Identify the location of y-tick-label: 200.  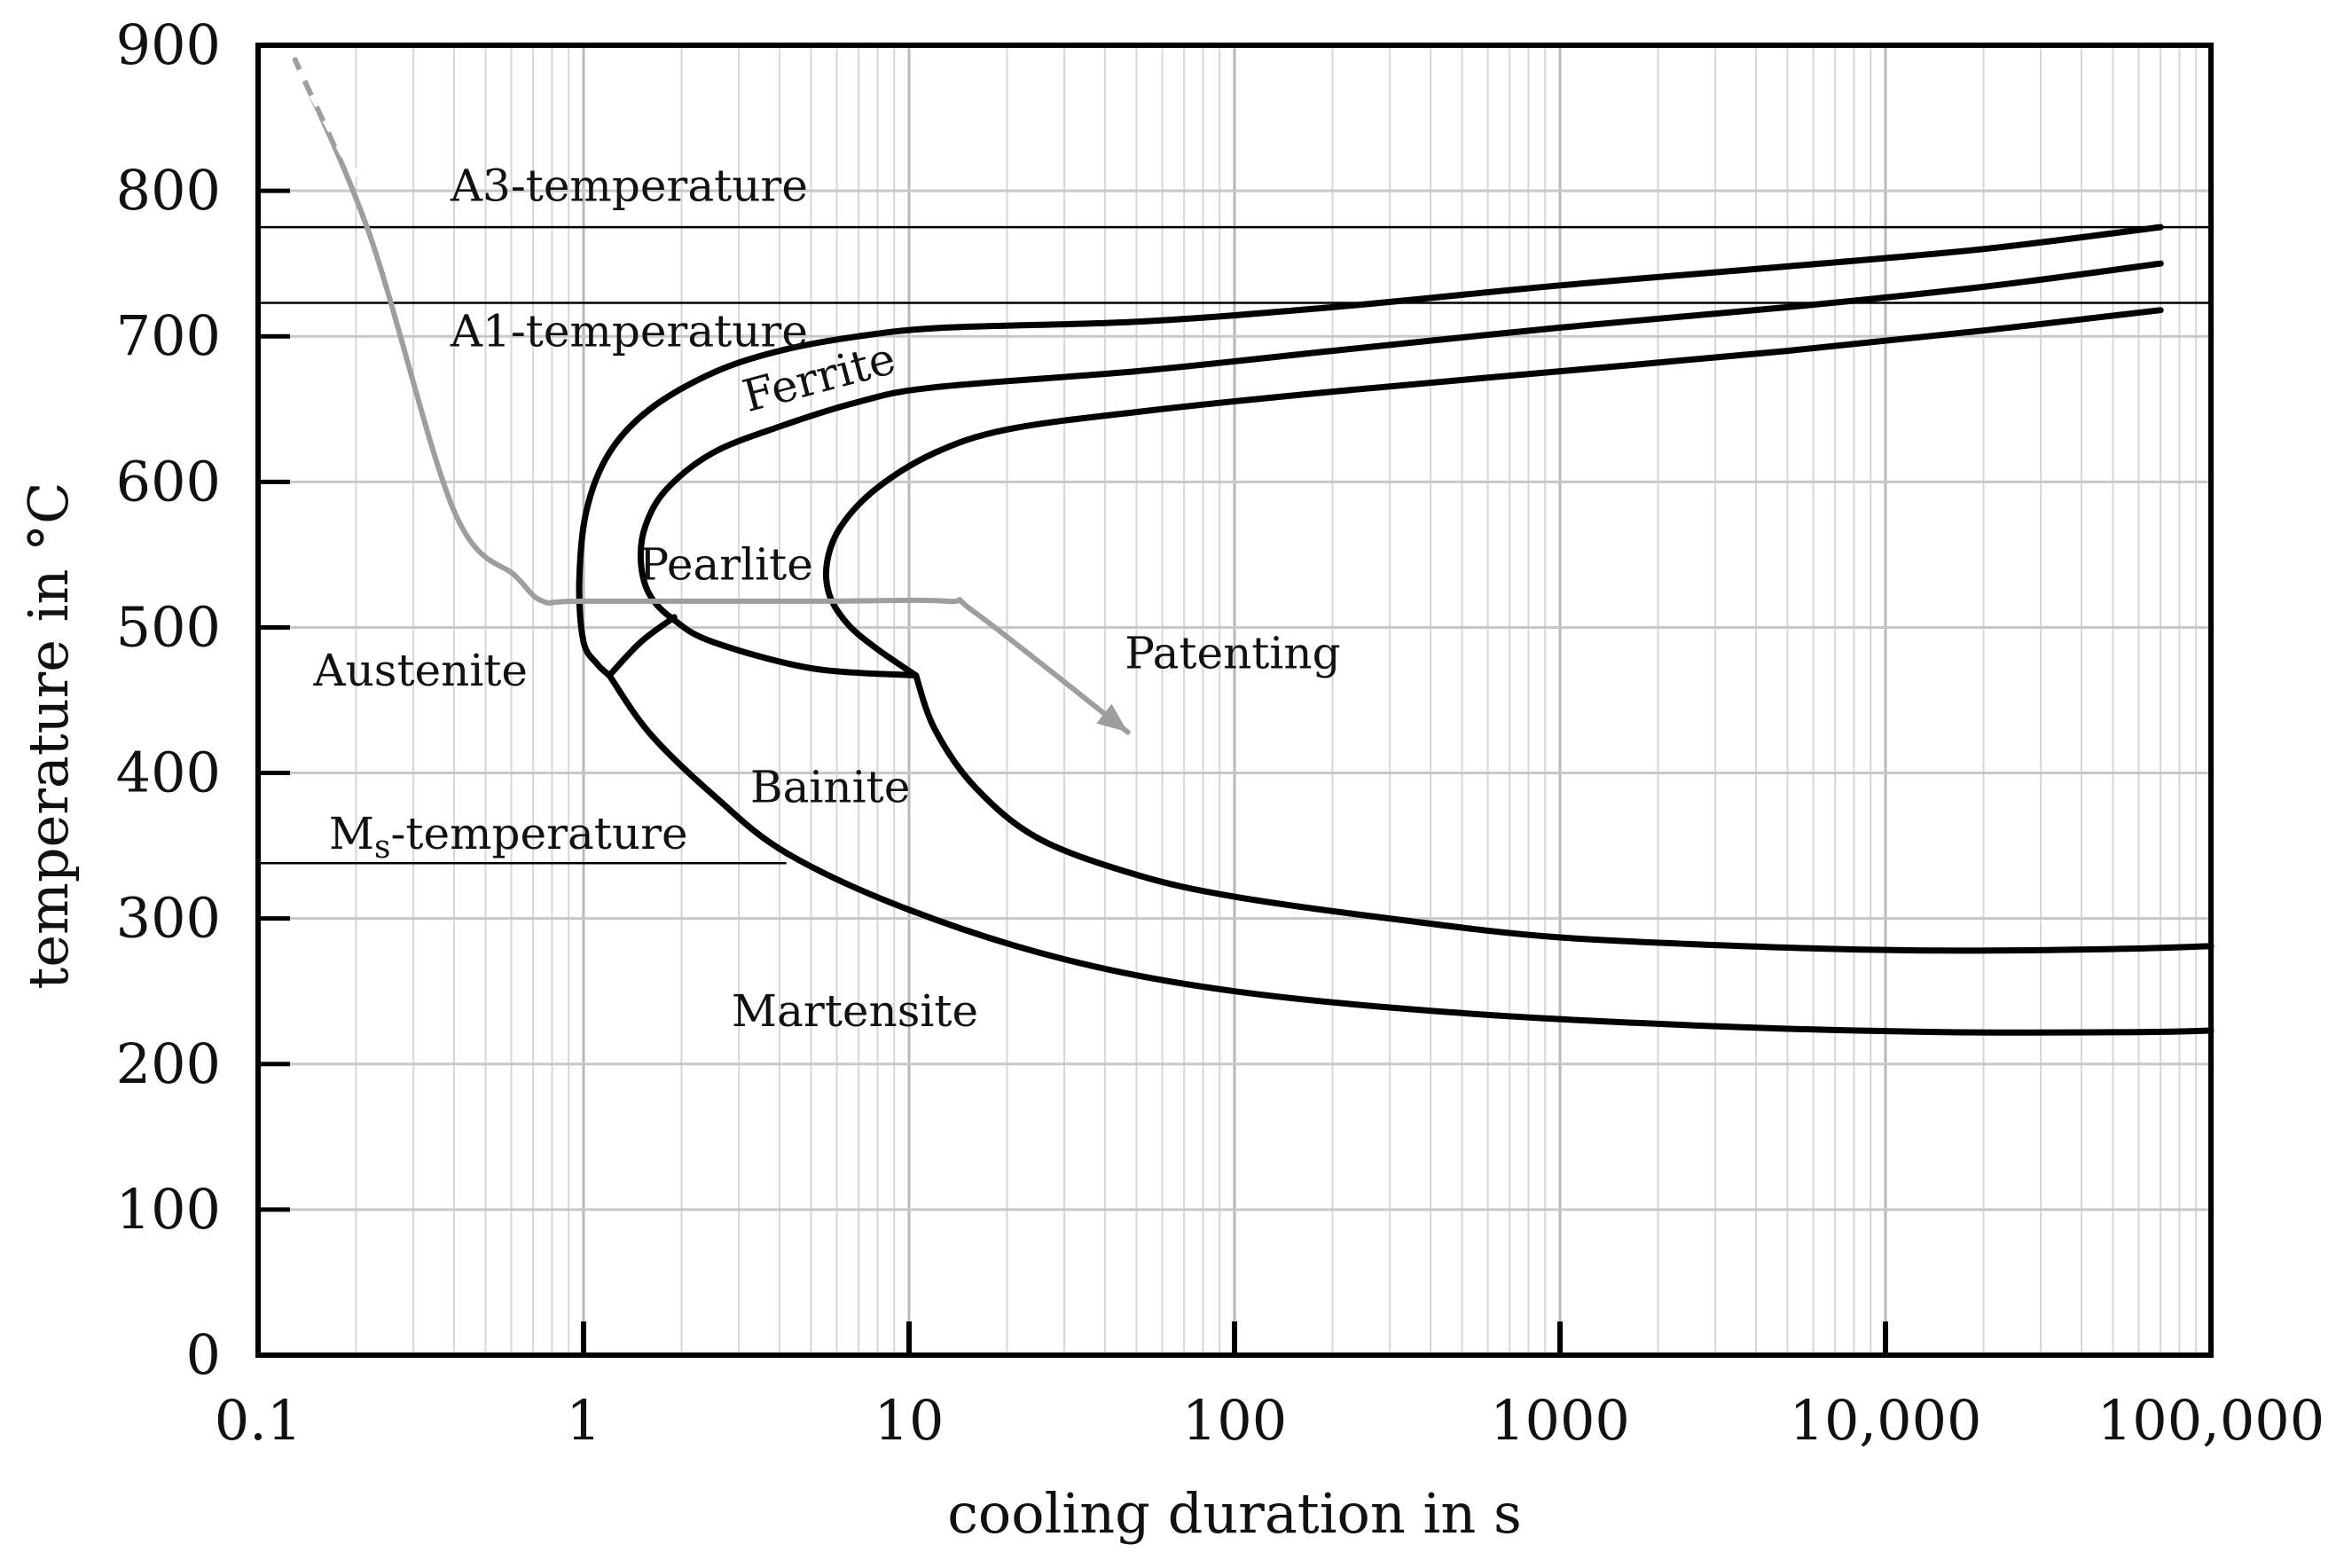
(168, 1063).